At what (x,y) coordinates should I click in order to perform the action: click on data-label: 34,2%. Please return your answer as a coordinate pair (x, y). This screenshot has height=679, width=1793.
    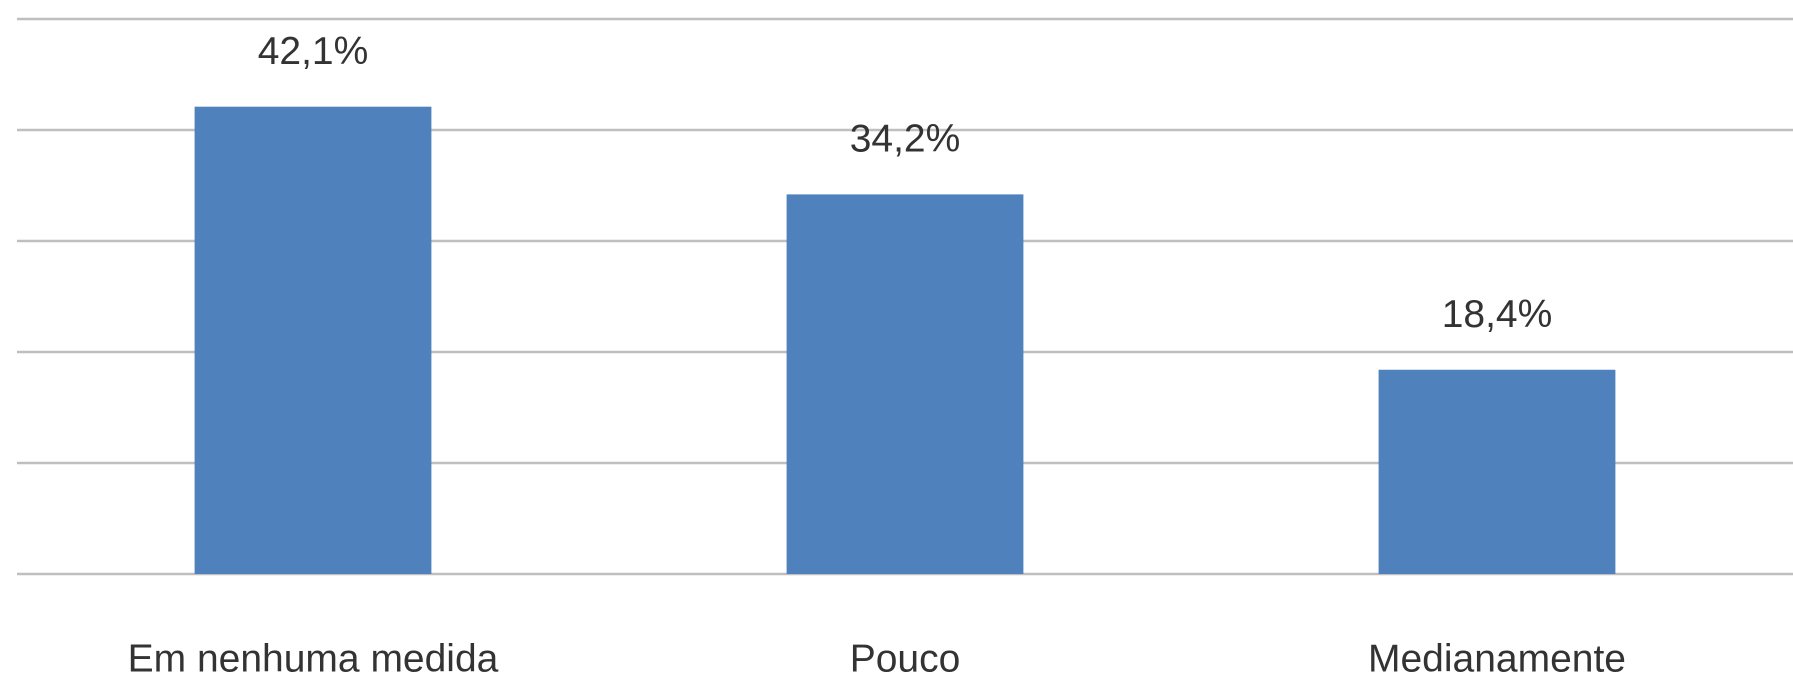
    Looking at the image, I should click on (905, 139).